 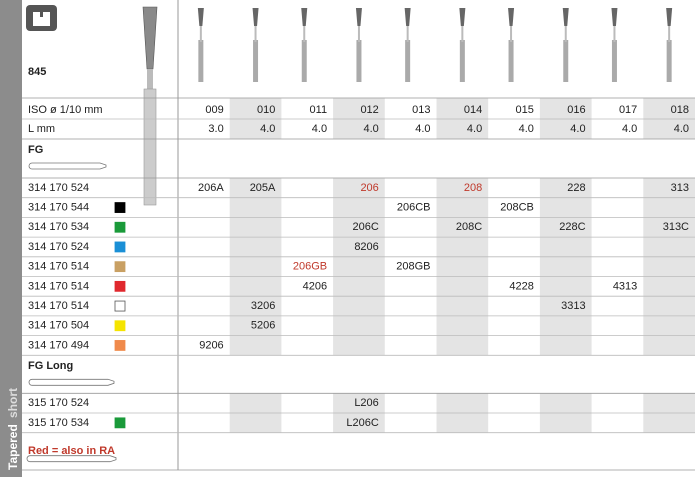 I want to click on product-code: 315 170 524, so click(x=58, y=403).